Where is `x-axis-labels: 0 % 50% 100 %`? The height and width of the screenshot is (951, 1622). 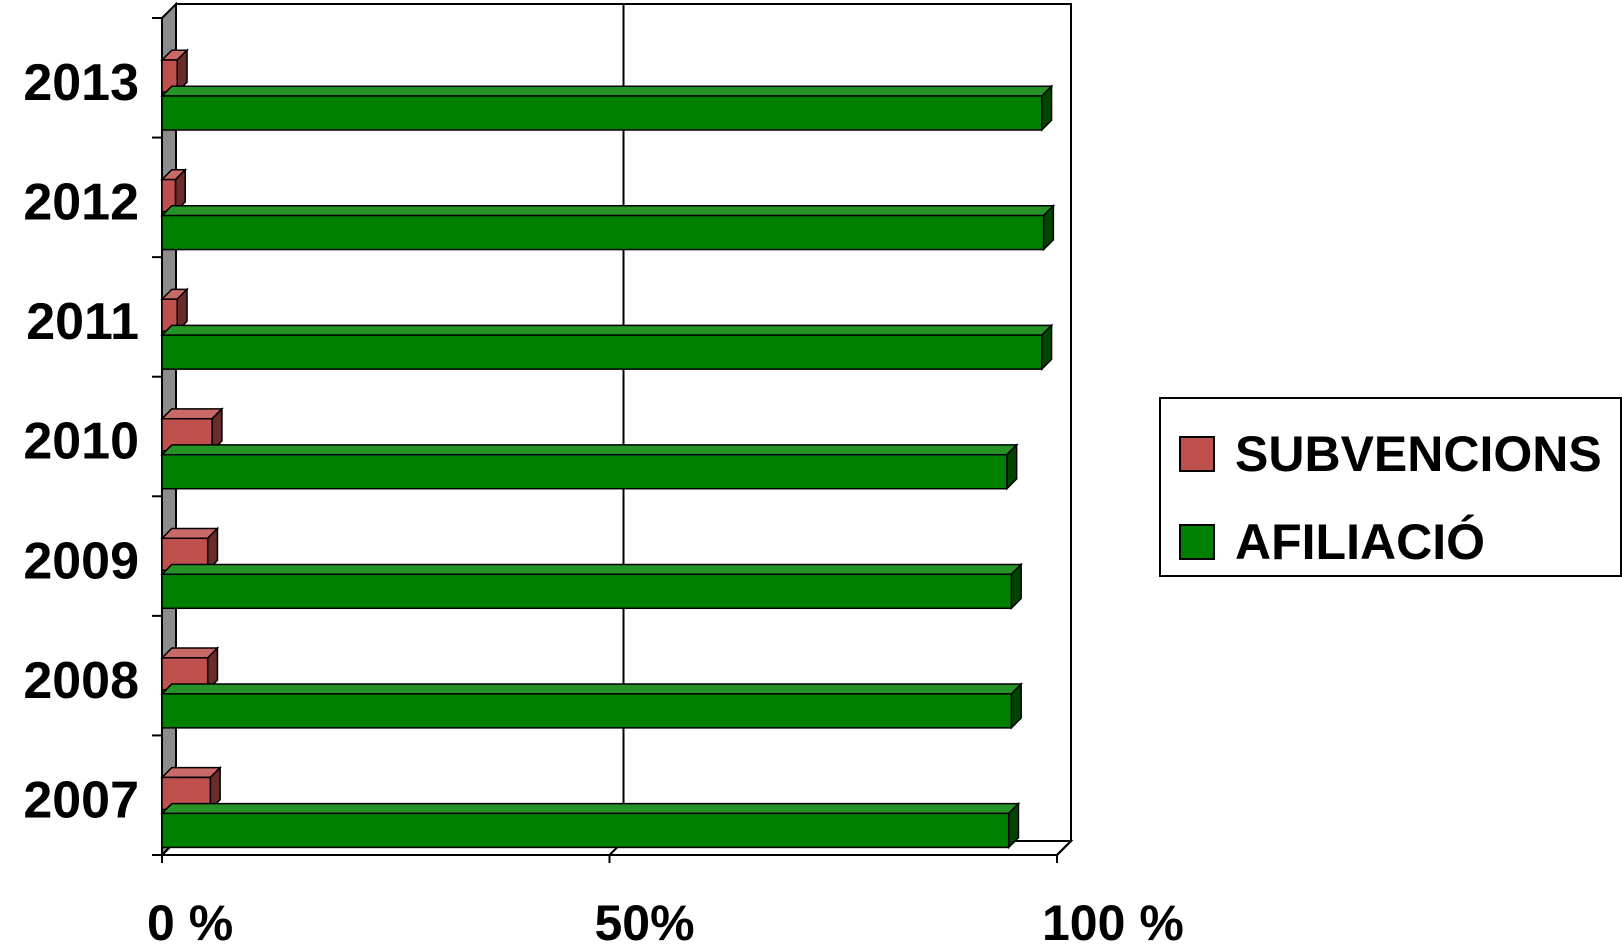 x-axis-labels: 0 % 50% 100 % is located at coordinates (665, 923).